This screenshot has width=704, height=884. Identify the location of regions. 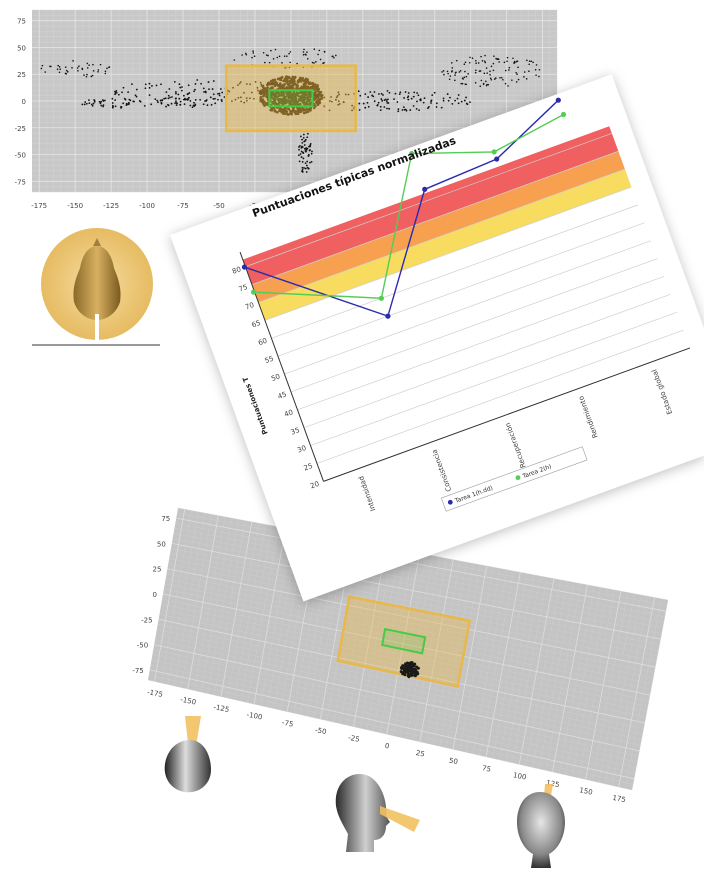
(290, 98).